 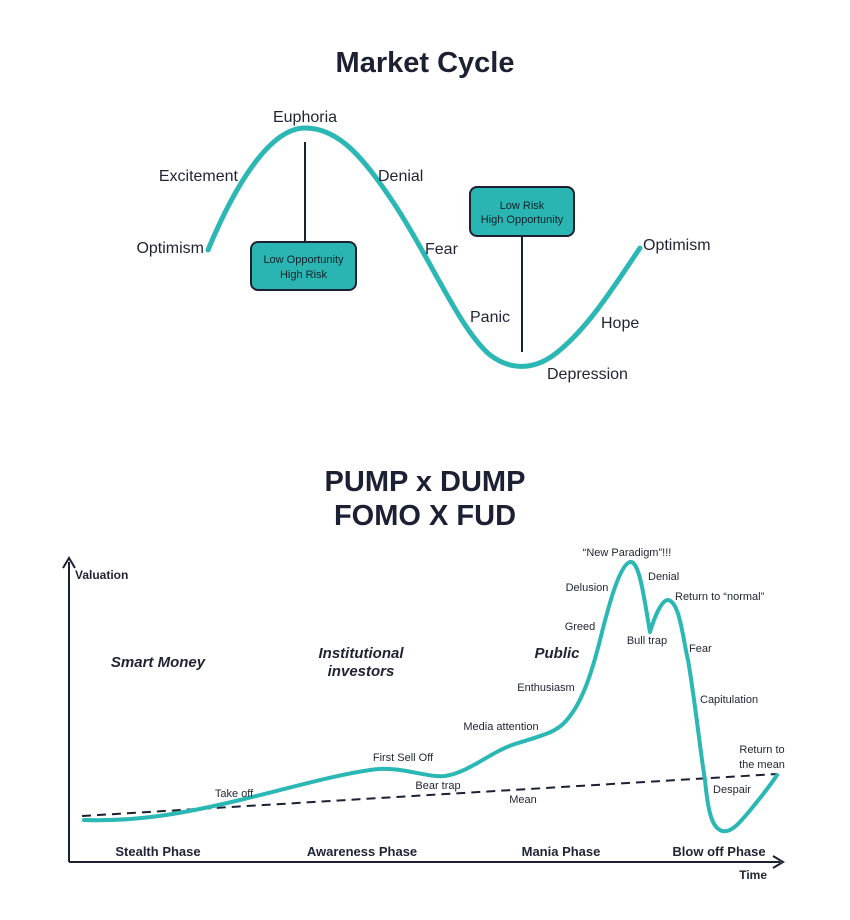 I want to click on stage-panic: Panic, so click(x=490, y=317).